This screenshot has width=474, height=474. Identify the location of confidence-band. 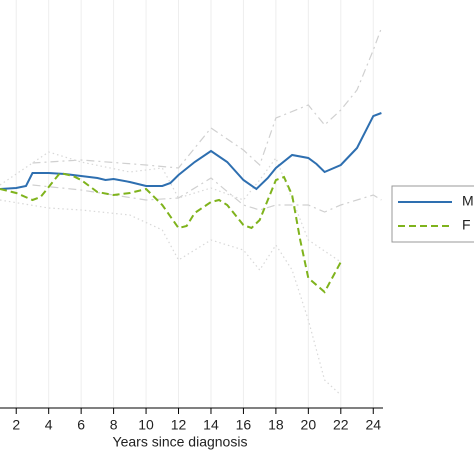
(207, 195).